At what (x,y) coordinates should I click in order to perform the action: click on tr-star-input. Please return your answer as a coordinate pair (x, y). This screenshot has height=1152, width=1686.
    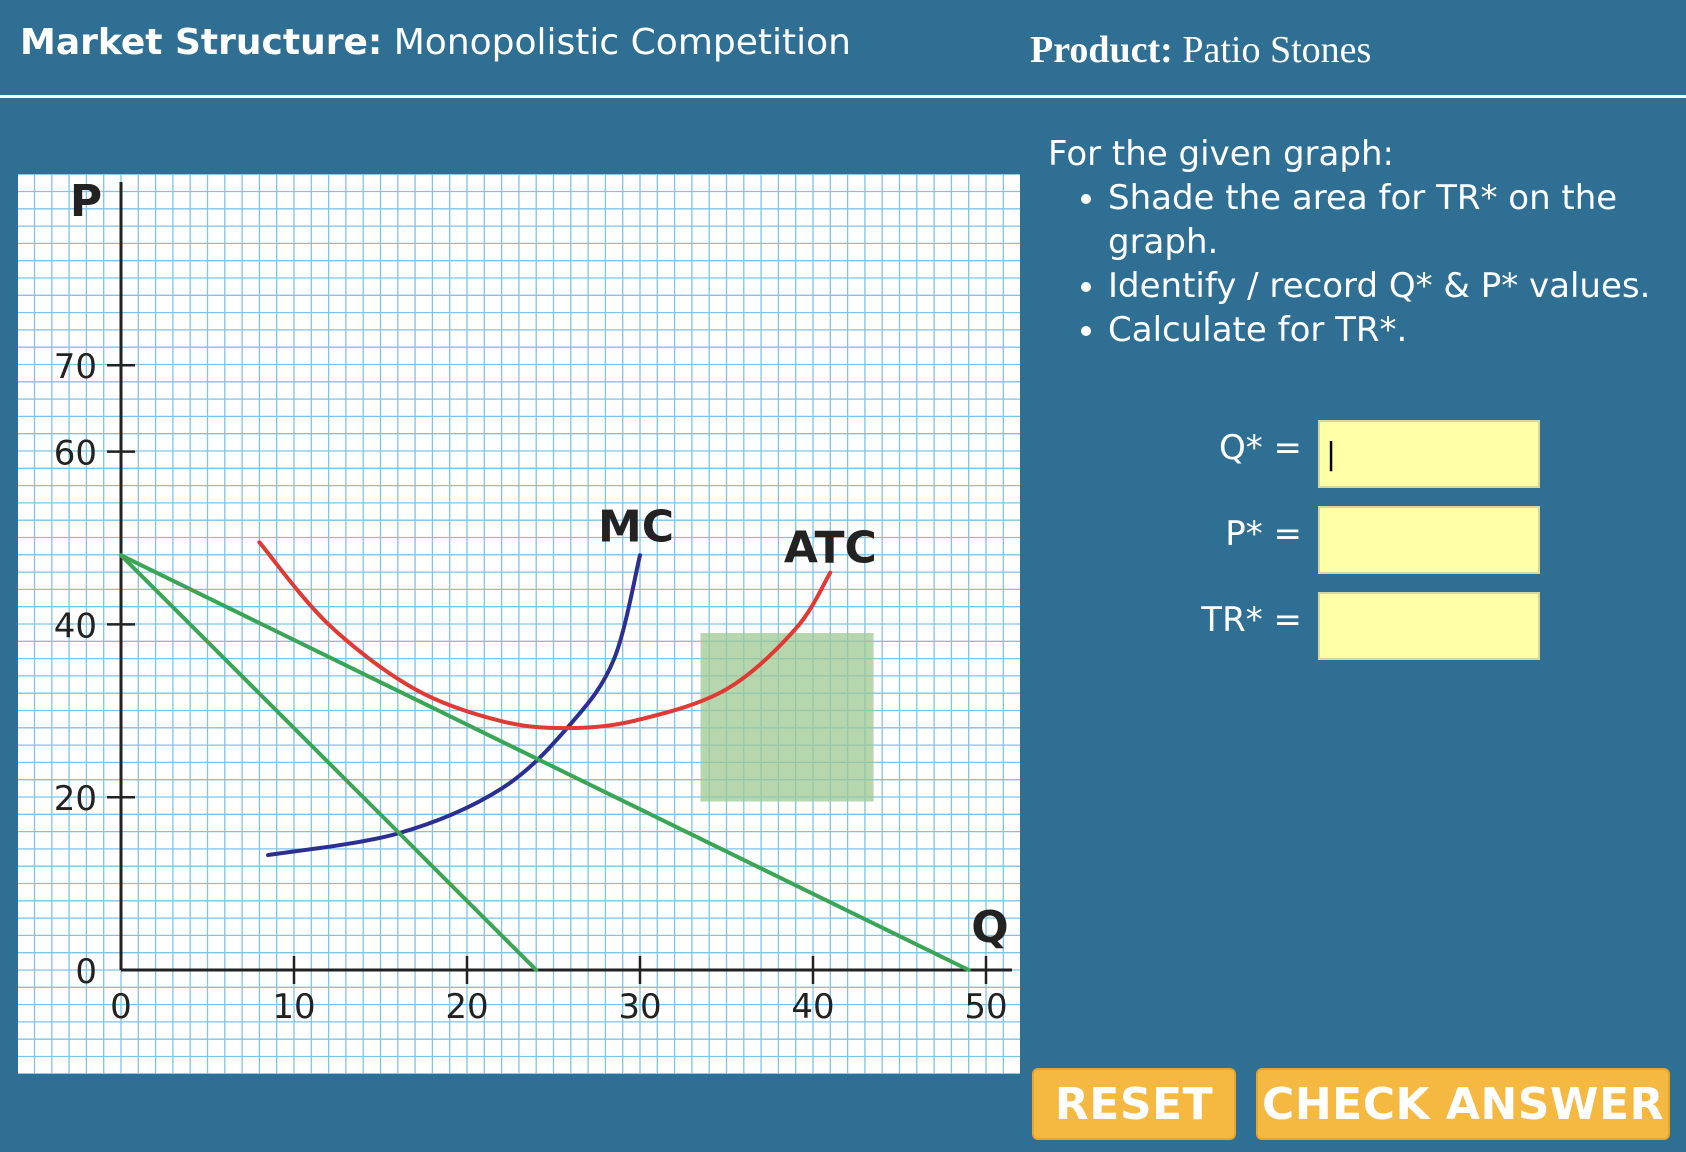
    Looking at the image, I should click on (1429, 626).